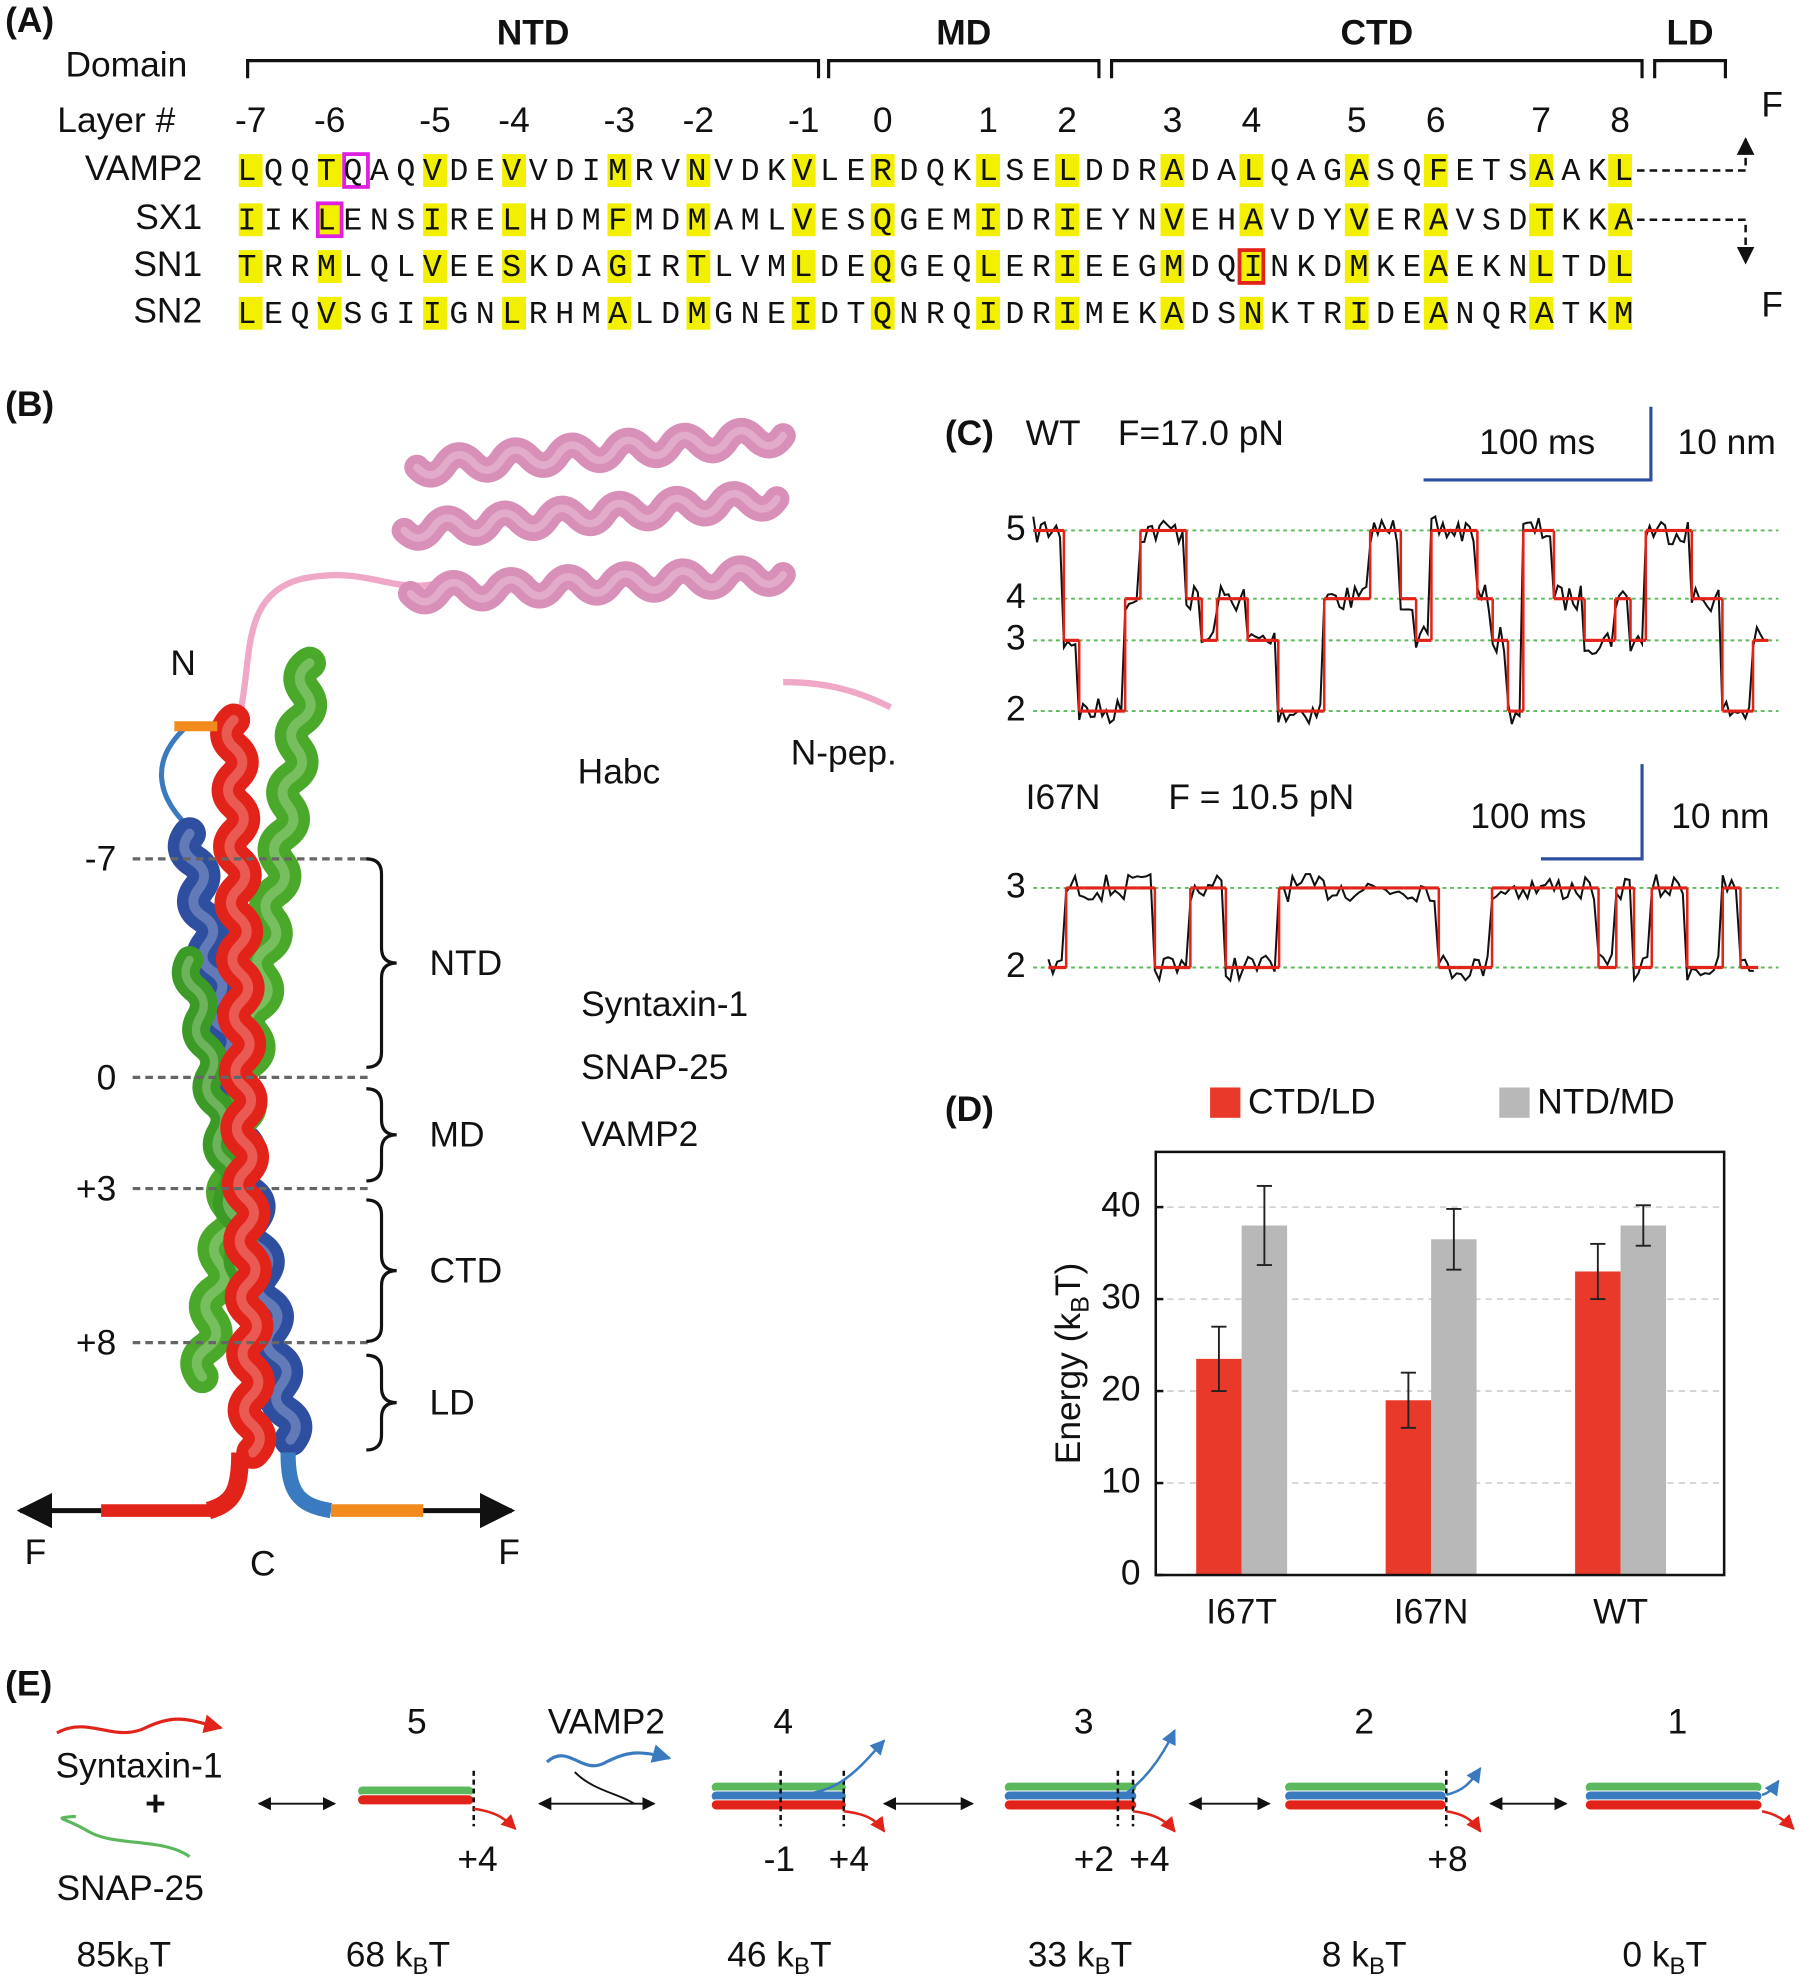 This screenshot has width=1800, height=1983. Describe the element at coordinates (105, 1955) in the screenshot. I see `text-part: 85k` at that location.